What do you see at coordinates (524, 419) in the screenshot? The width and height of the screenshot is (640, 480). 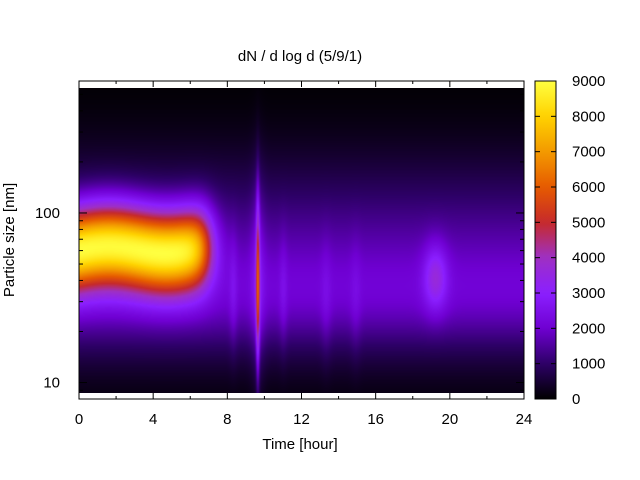 I see `x-tick-label: 24` at bounding box center [524, 419].